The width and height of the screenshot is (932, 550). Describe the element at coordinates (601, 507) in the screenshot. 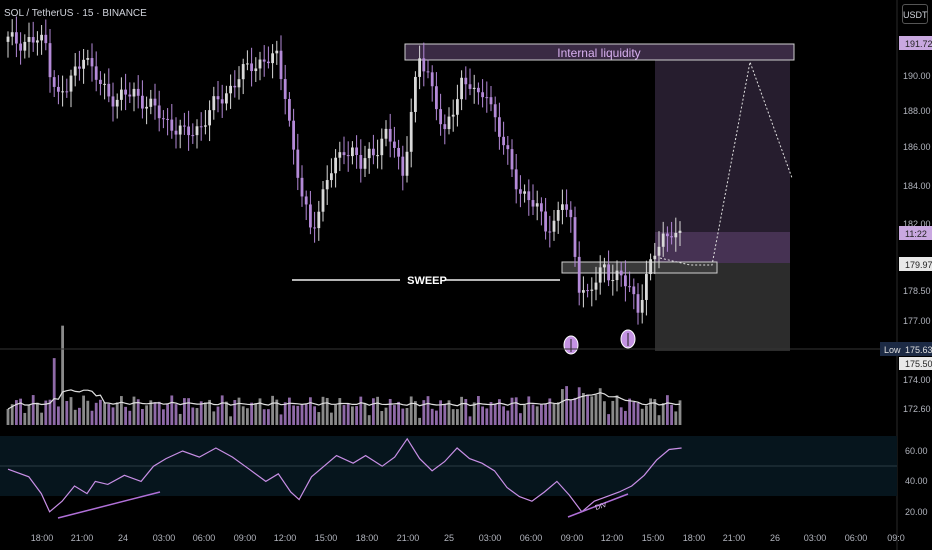

I see `div-label: DIV` at that location.